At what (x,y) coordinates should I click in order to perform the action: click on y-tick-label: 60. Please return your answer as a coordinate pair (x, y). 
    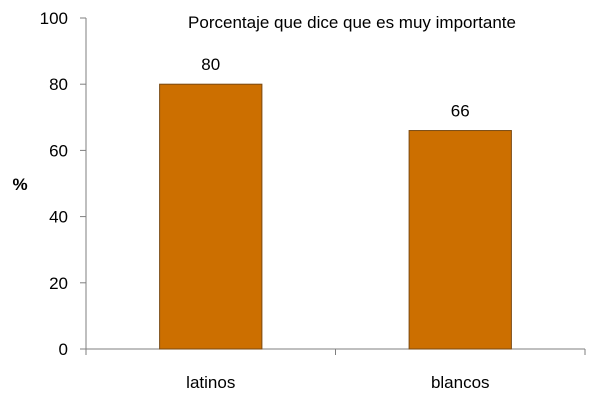
    Looking at the image, I should click on (58, 150).